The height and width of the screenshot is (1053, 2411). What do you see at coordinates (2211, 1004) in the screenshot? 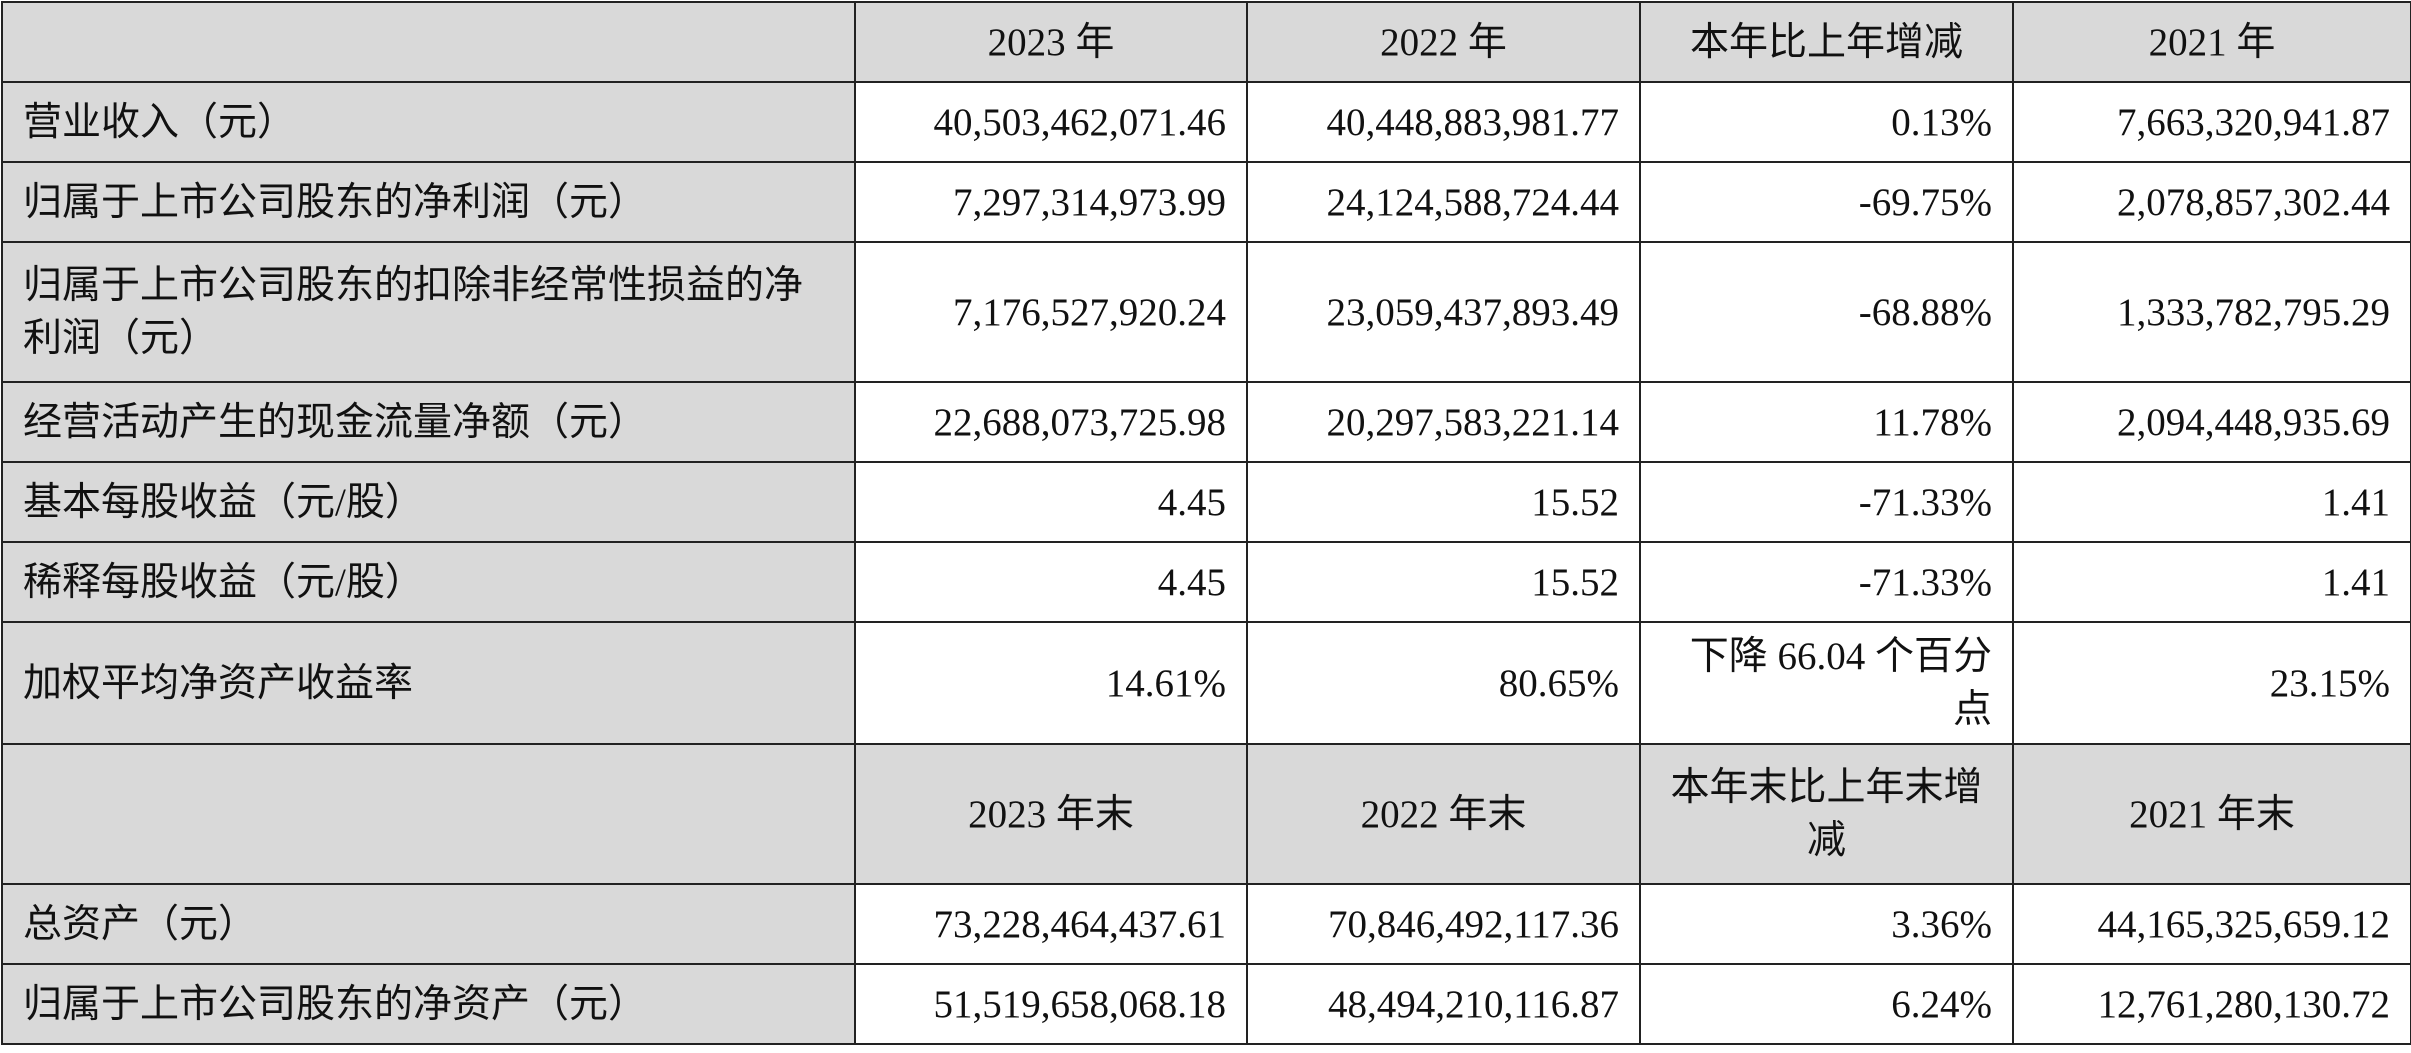
I see `value-2021: 12,761,280,130.72` at bounding box center [2211, 1004].